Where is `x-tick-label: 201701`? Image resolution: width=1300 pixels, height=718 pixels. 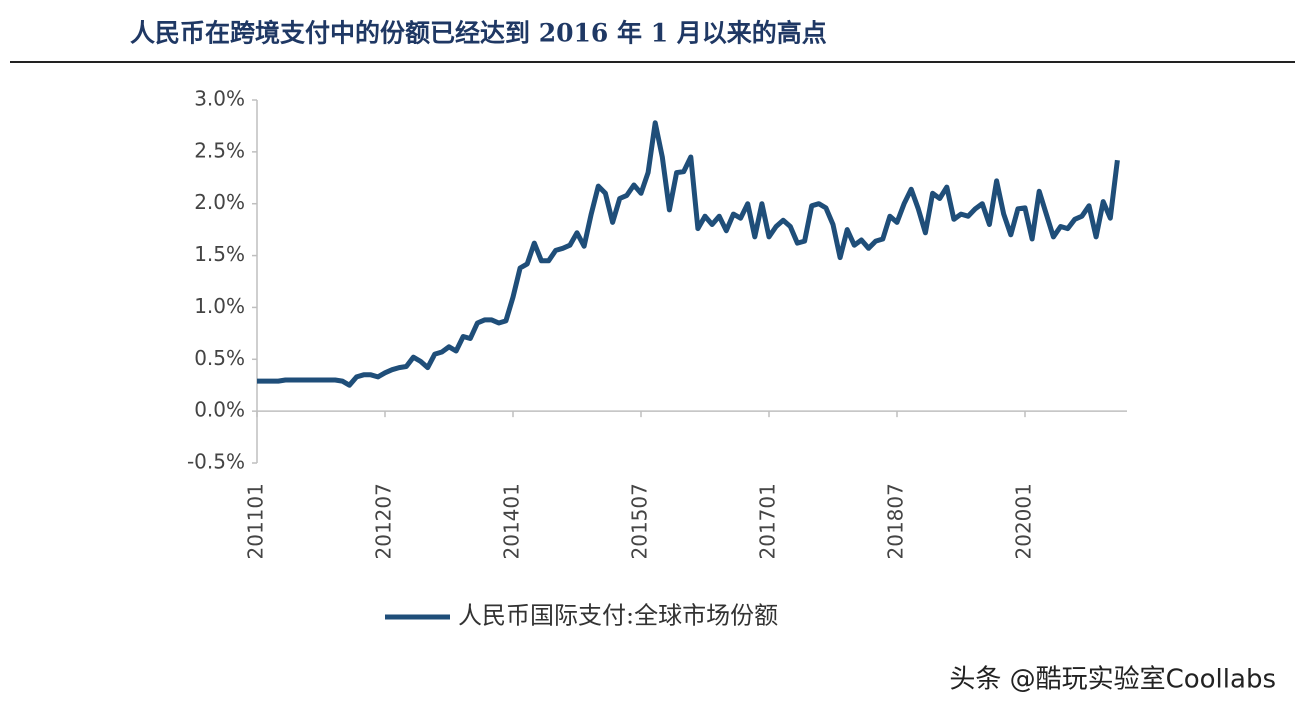 x-tick-label: 201701 is located at coordinates (768, 521).